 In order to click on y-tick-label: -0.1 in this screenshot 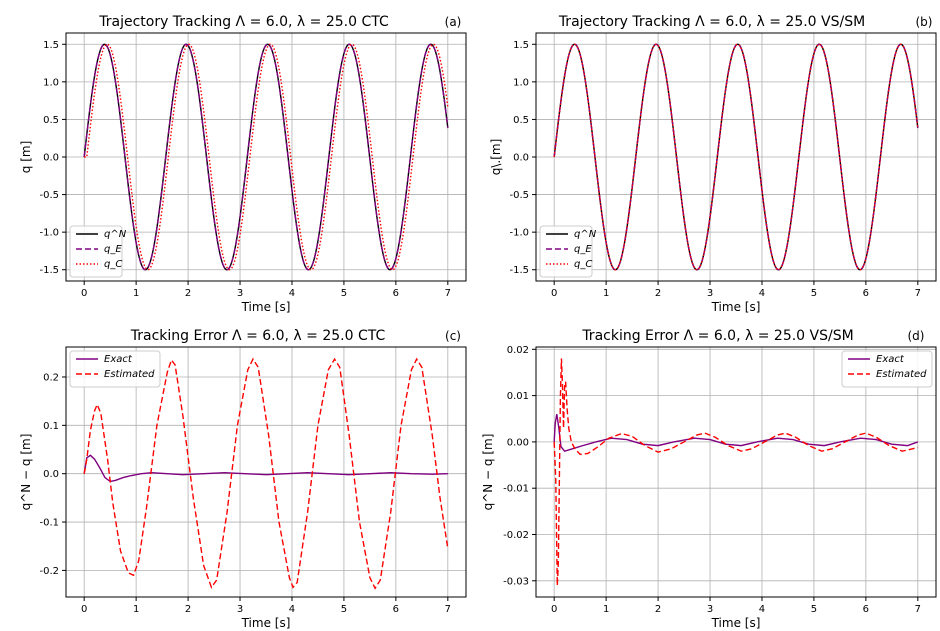, I will do `click(49, 523)`.